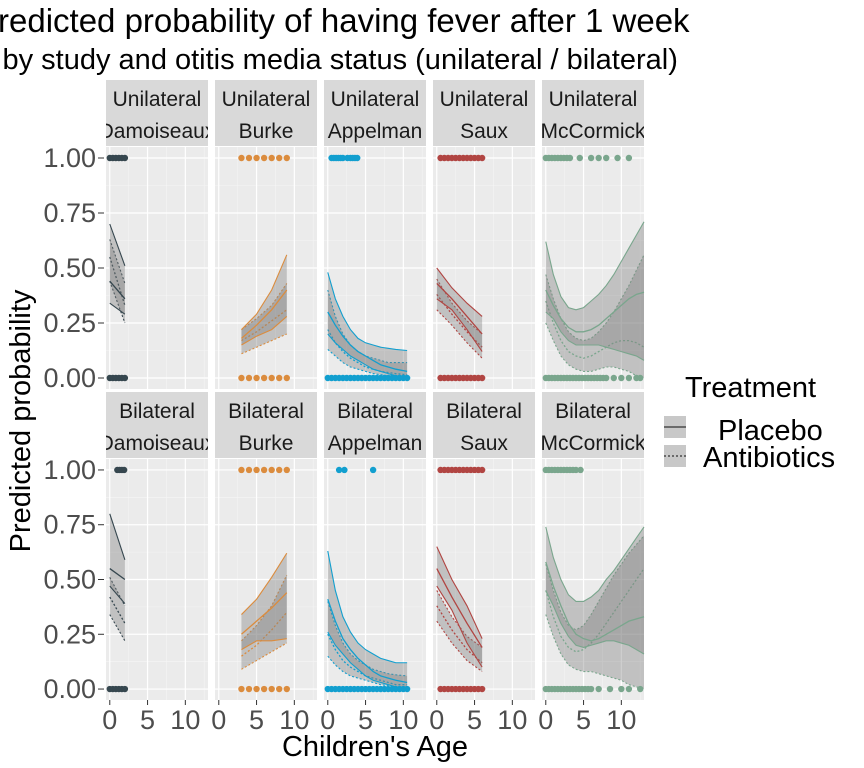 The height and width of the screenshot is (768, 864). I want to click on x-tick-label: 10, so click(621, 720).